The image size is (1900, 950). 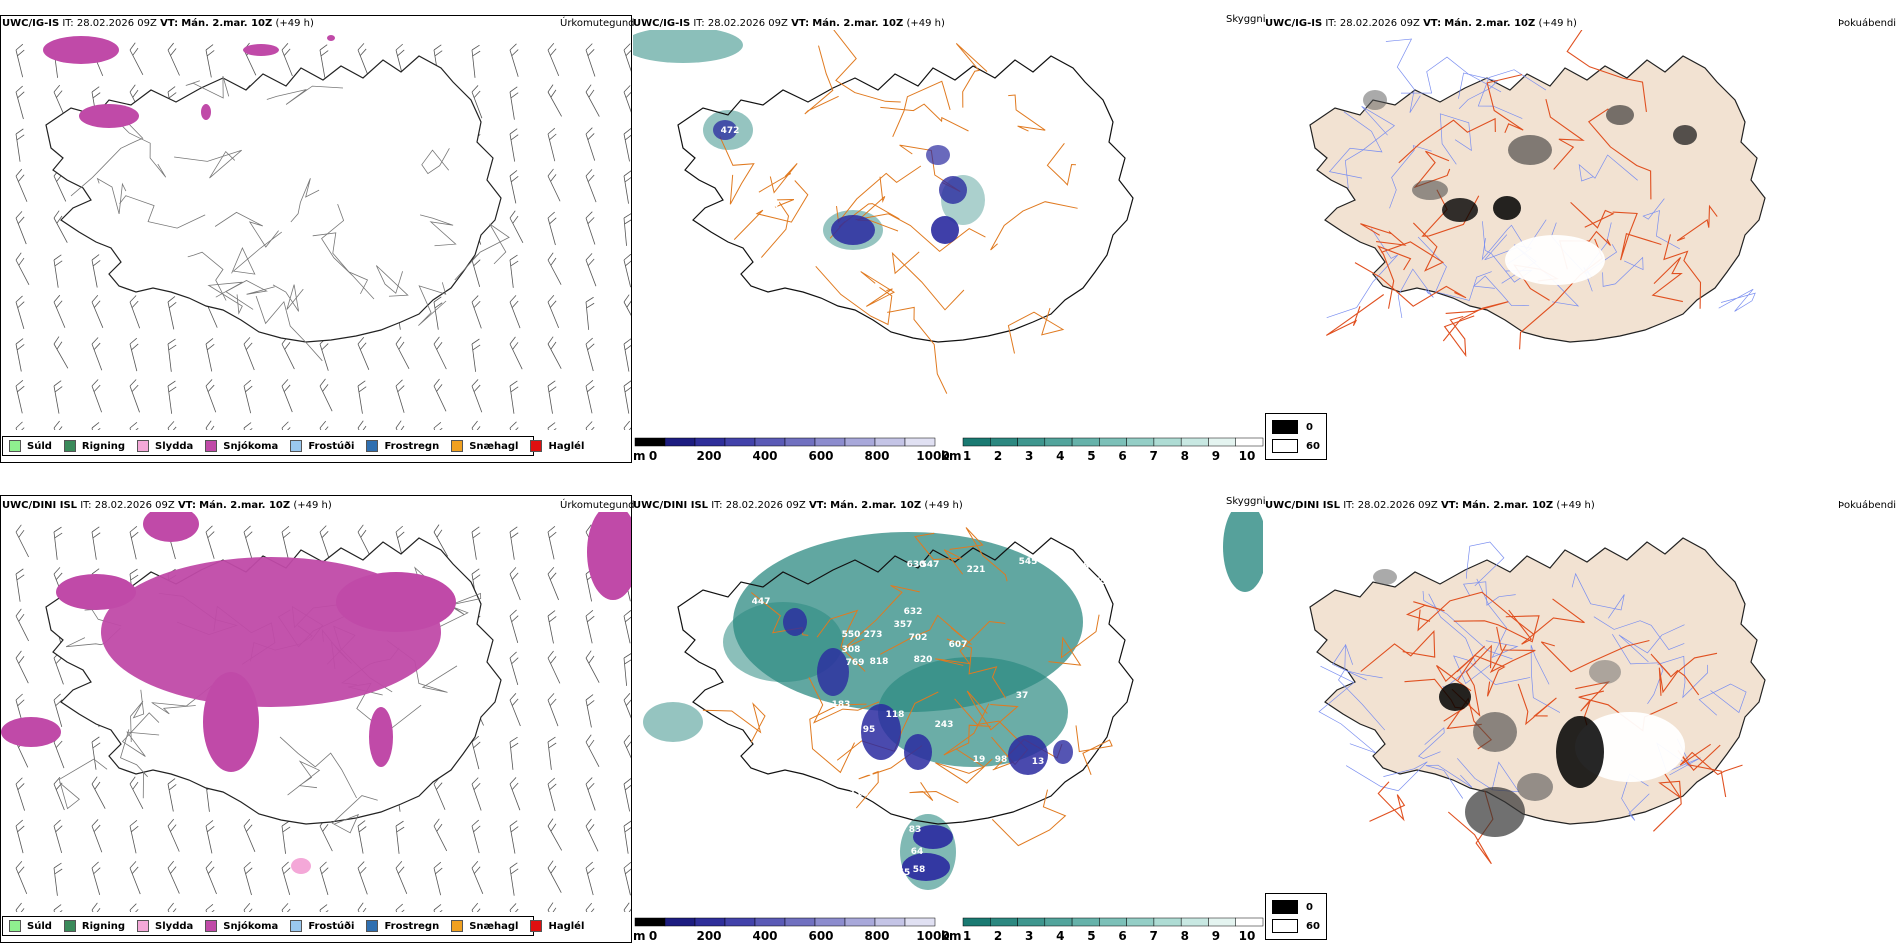 What do you see at coordinates (895, 715) in the screenshot?
I see `ceiling-label: 118` at bounding box center [895, 715].